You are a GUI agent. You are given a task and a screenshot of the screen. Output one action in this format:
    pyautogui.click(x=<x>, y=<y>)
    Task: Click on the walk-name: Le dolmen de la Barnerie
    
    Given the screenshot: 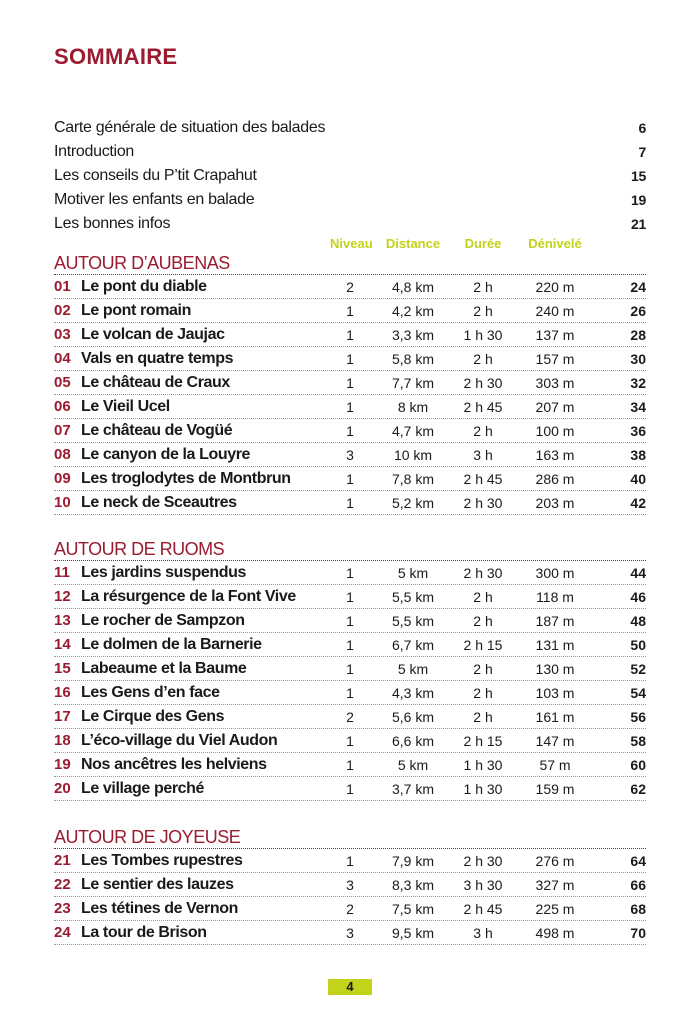 What is the action you would take?
    pyautogui.click(x=171, y=644)
    